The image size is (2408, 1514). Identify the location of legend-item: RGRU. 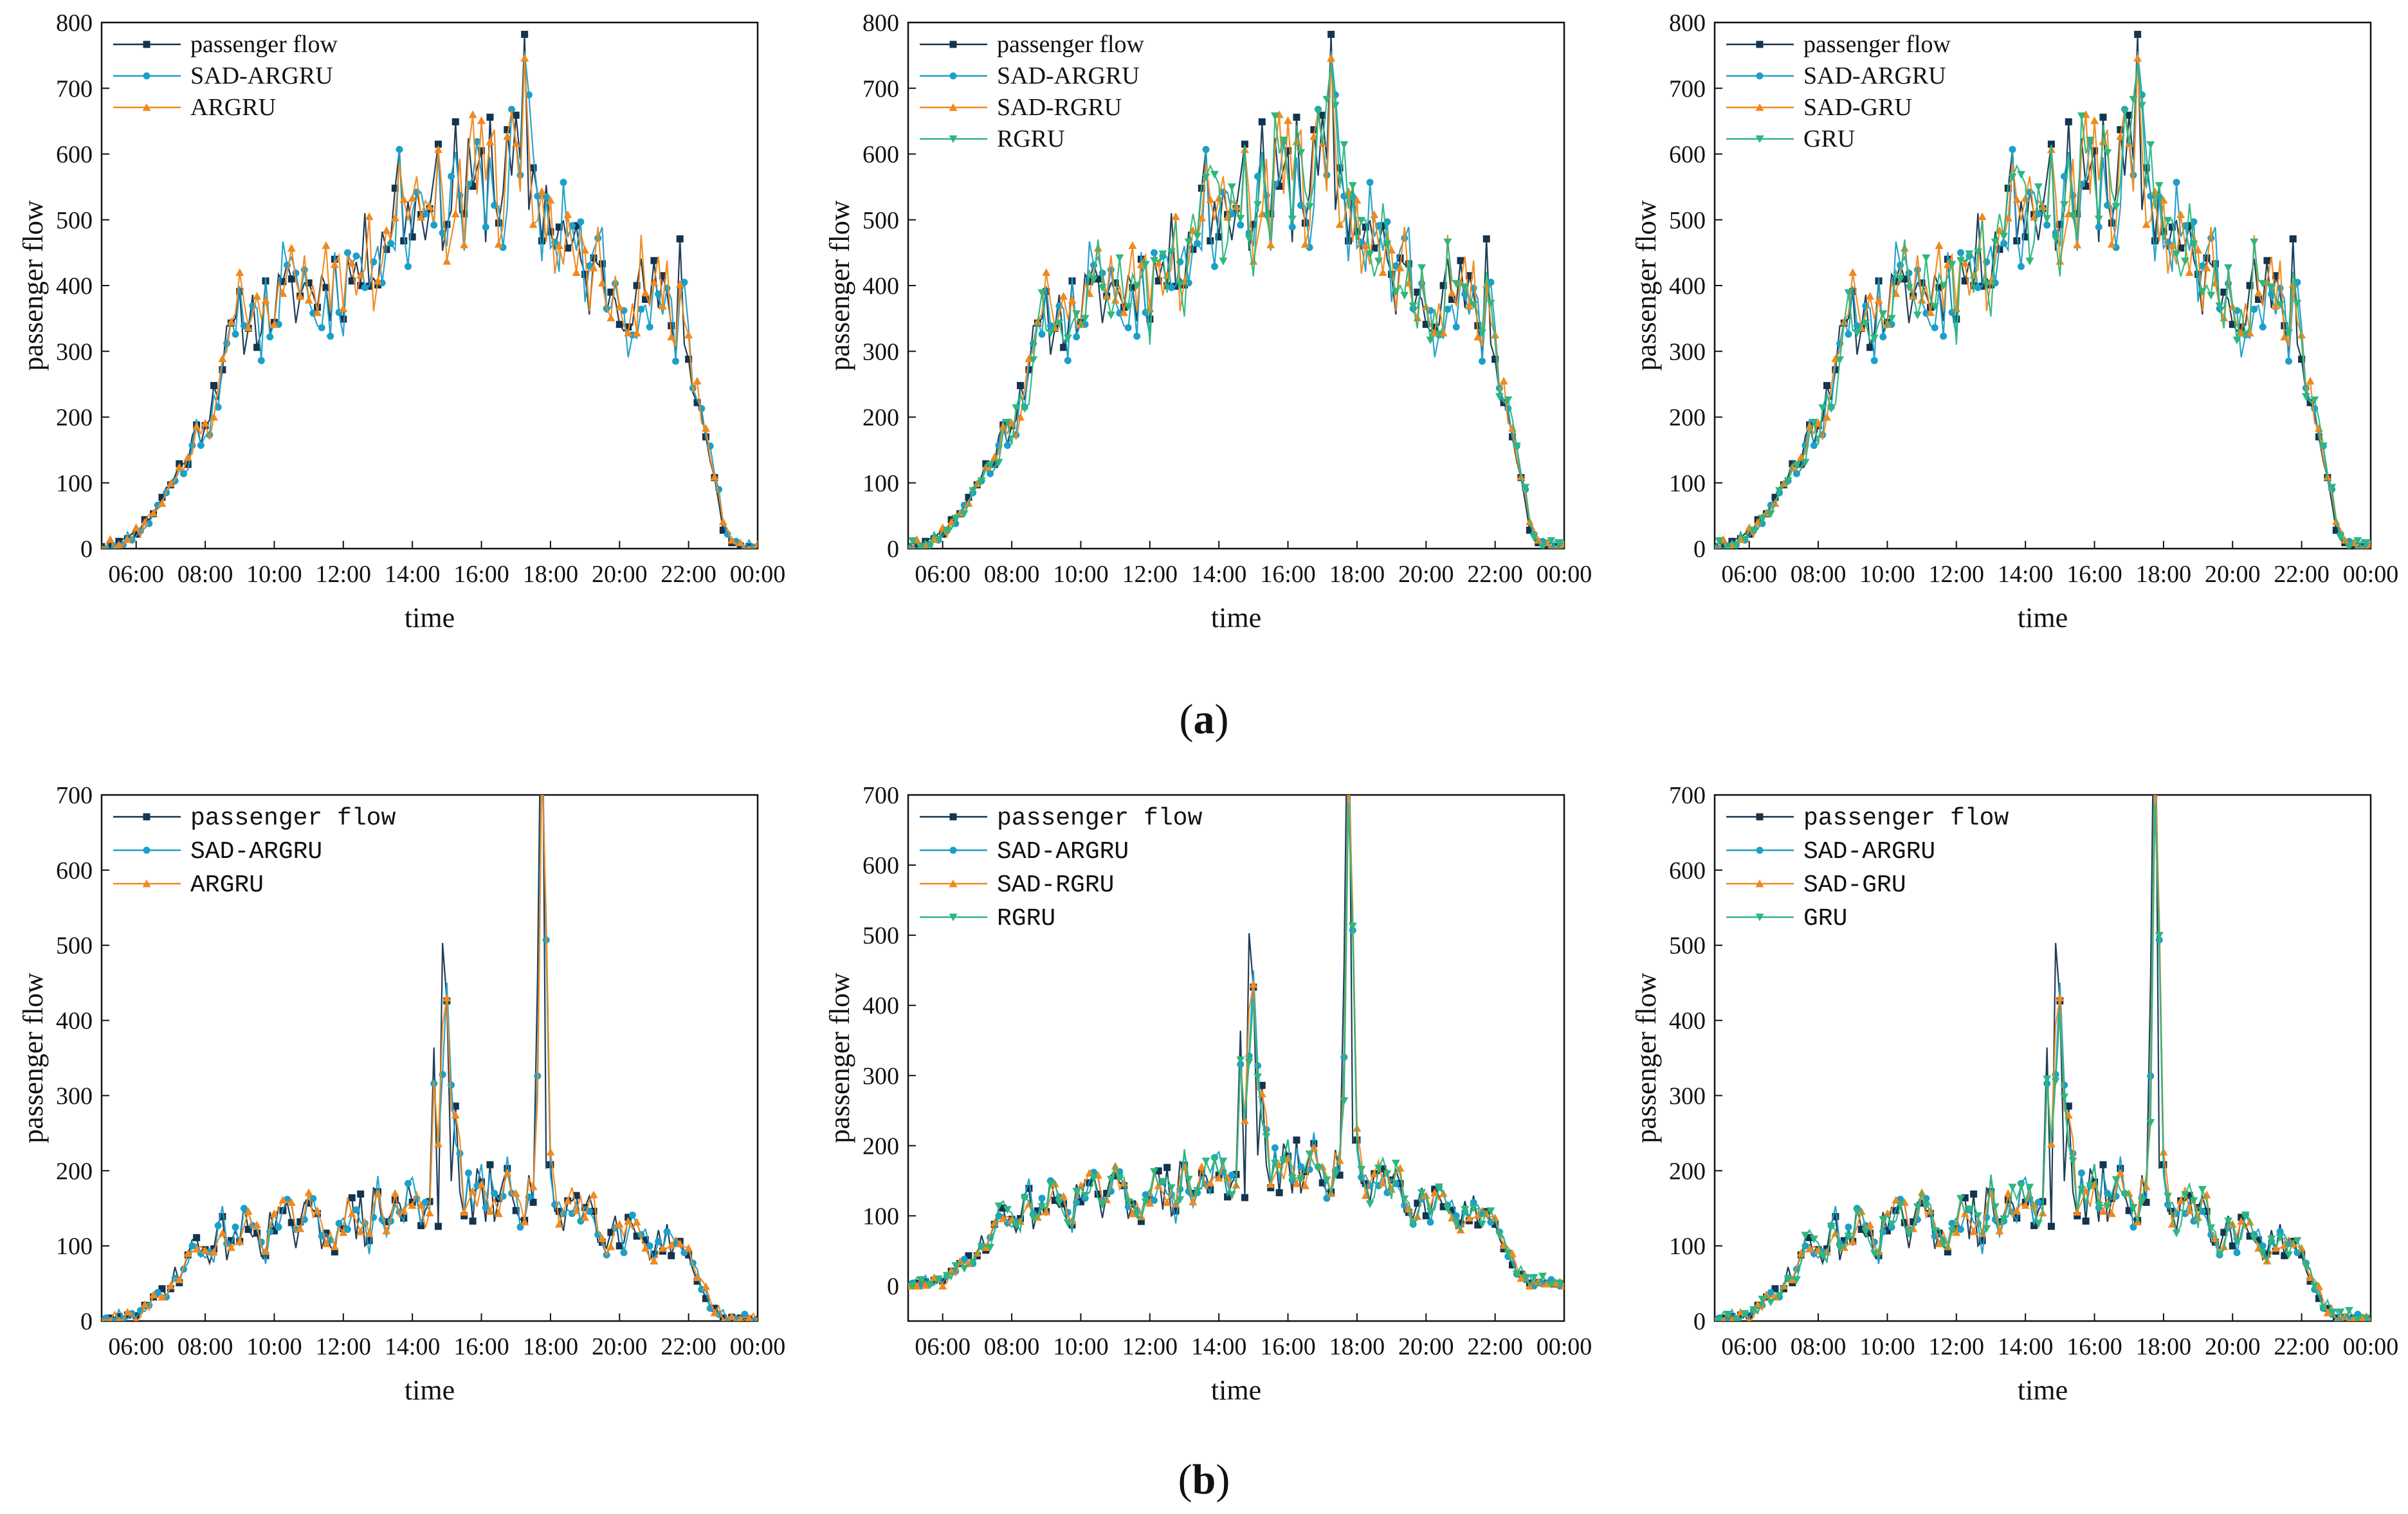
(992, 138).